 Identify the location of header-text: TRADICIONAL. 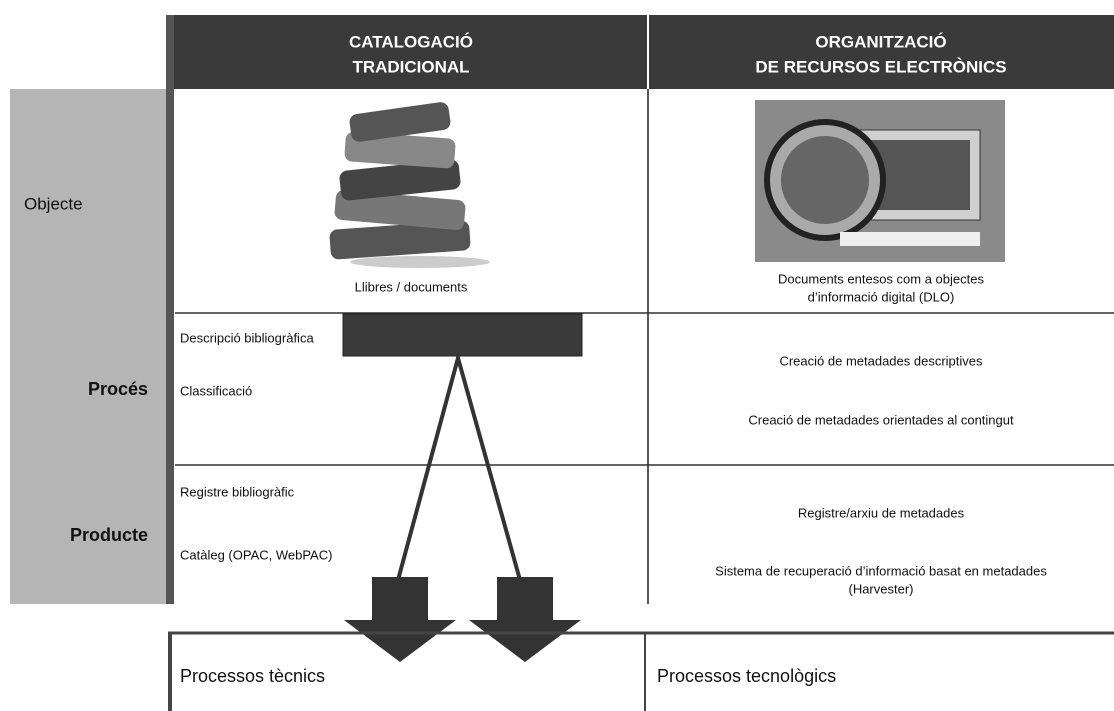
(410, 66).